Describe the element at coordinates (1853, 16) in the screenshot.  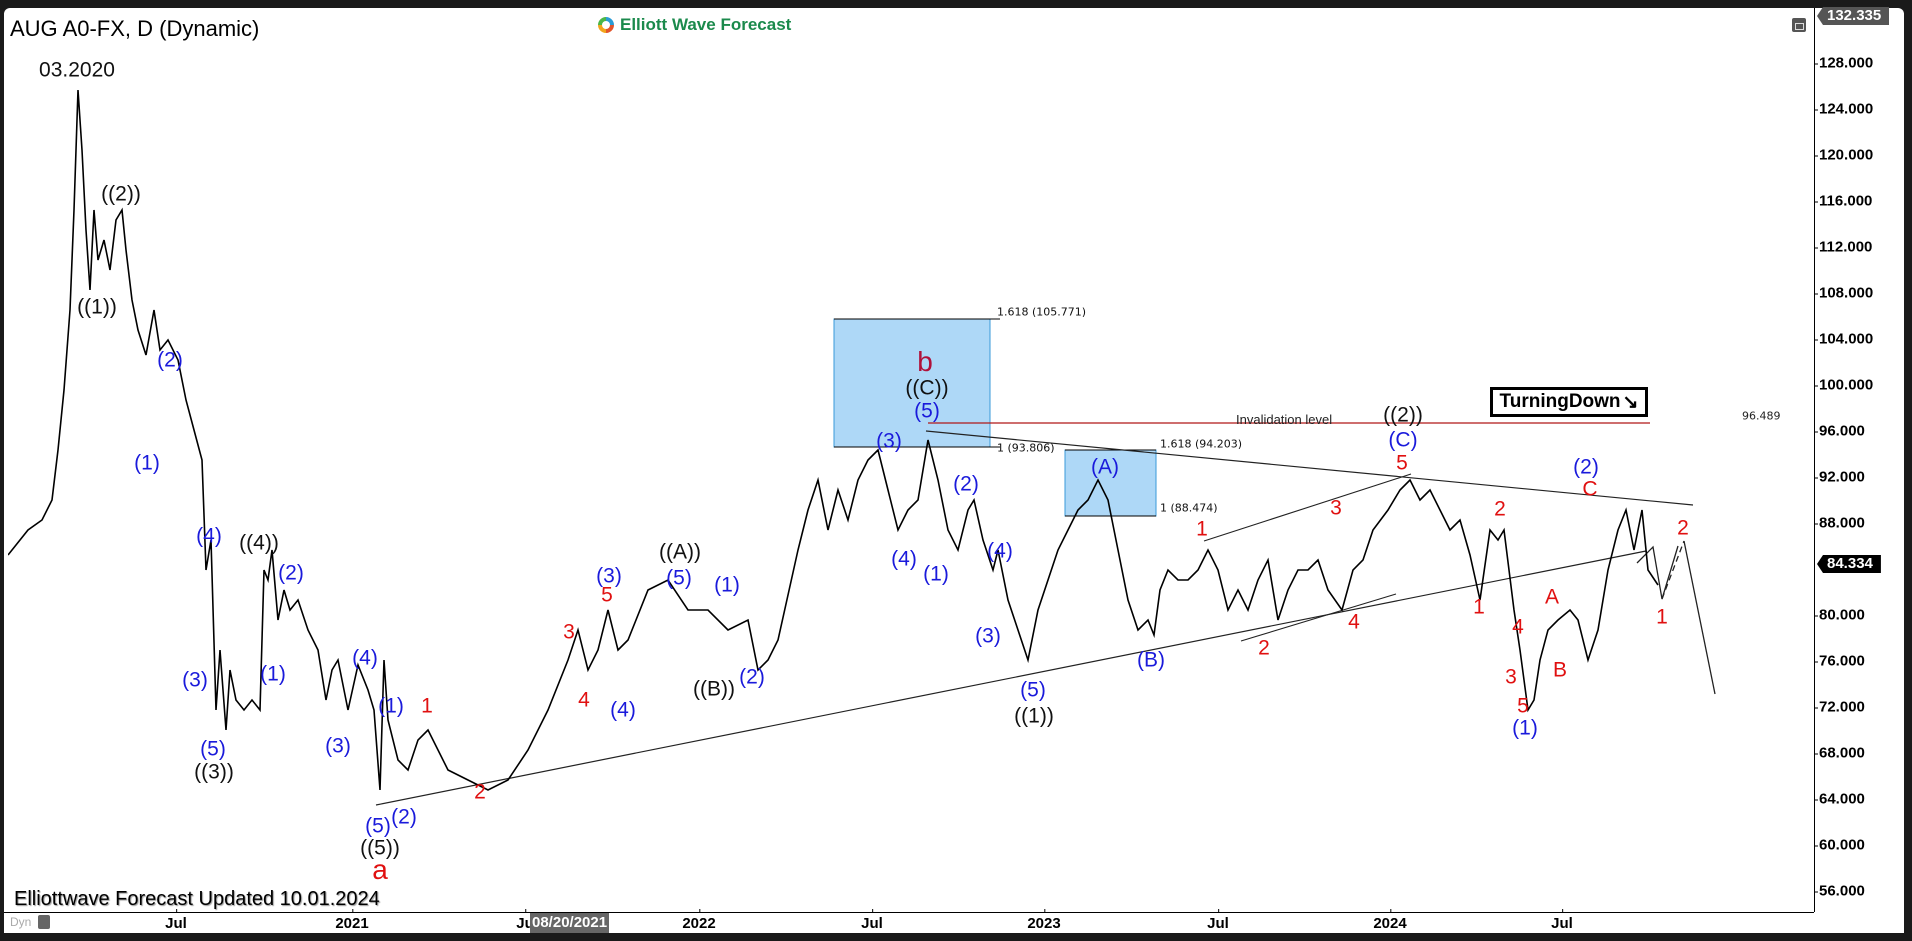
I see `top-price-tag: 132.335` at that location.